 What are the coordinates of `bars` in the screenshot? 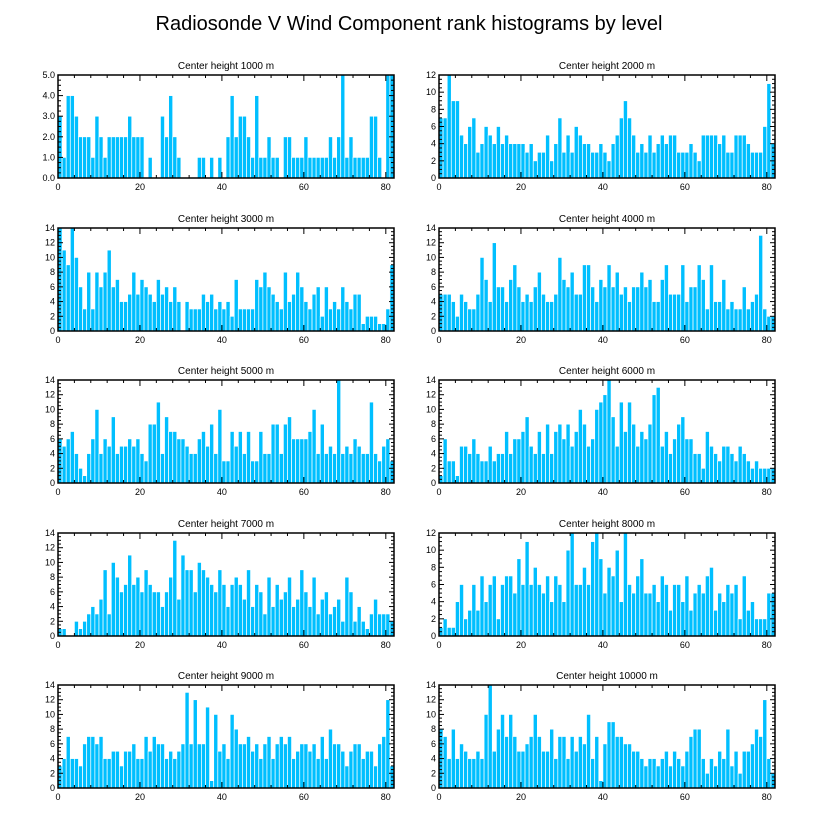 It's located at (607, 736).